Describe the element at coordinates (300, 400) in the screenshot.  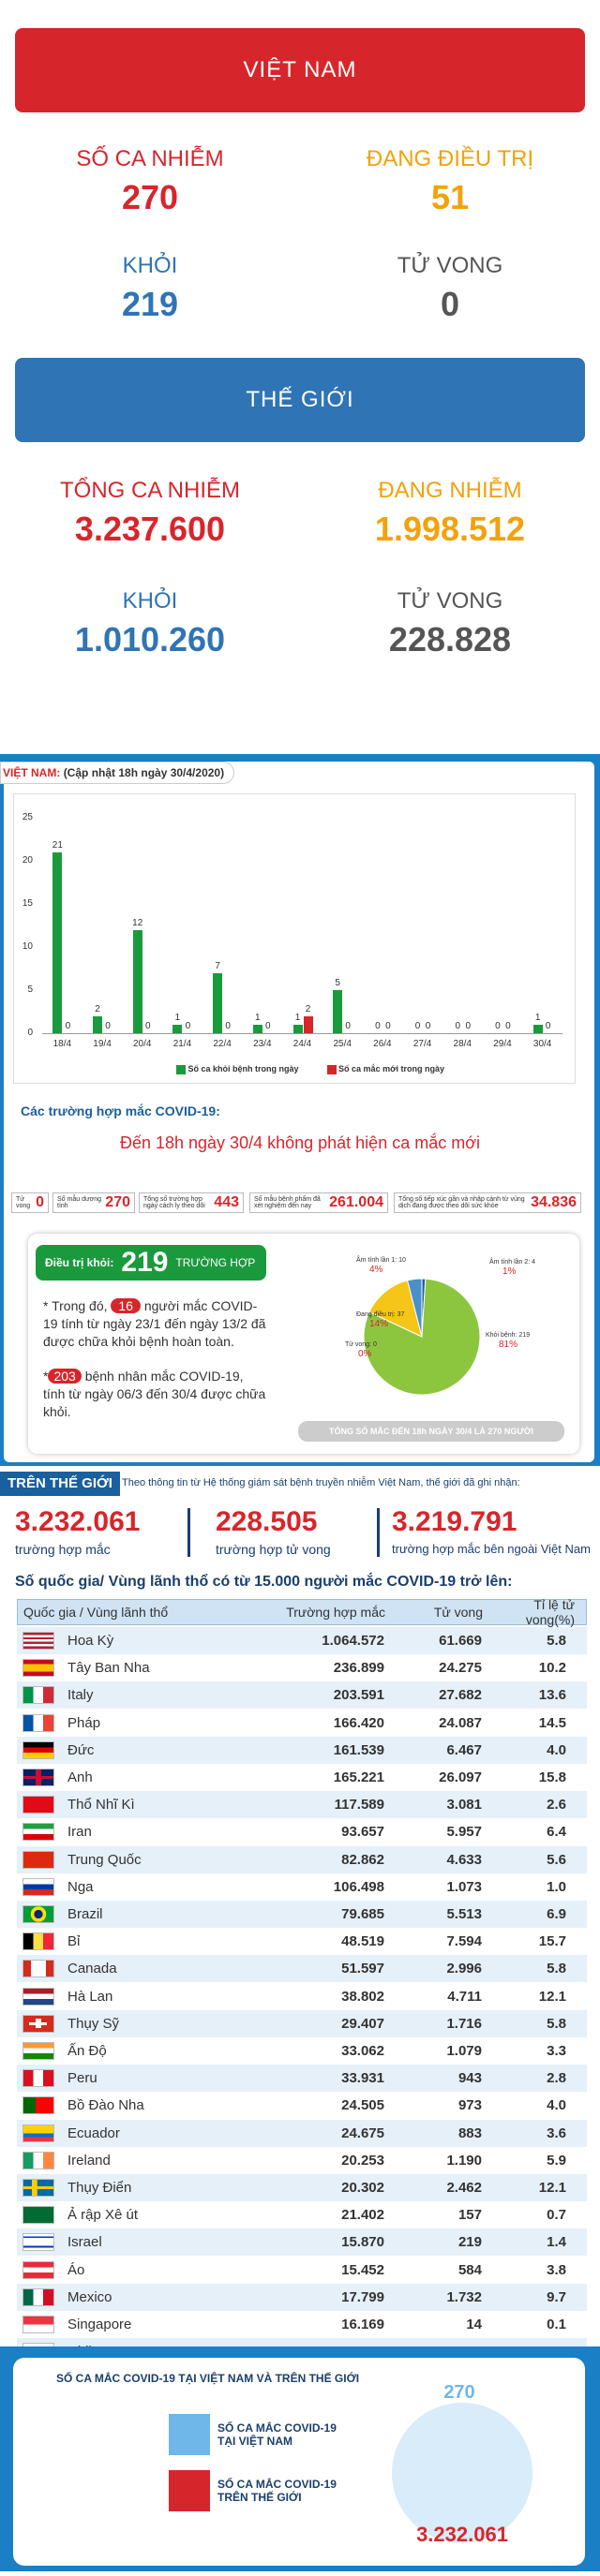
I see `world-banner: THẾ GIỚI` at that location.